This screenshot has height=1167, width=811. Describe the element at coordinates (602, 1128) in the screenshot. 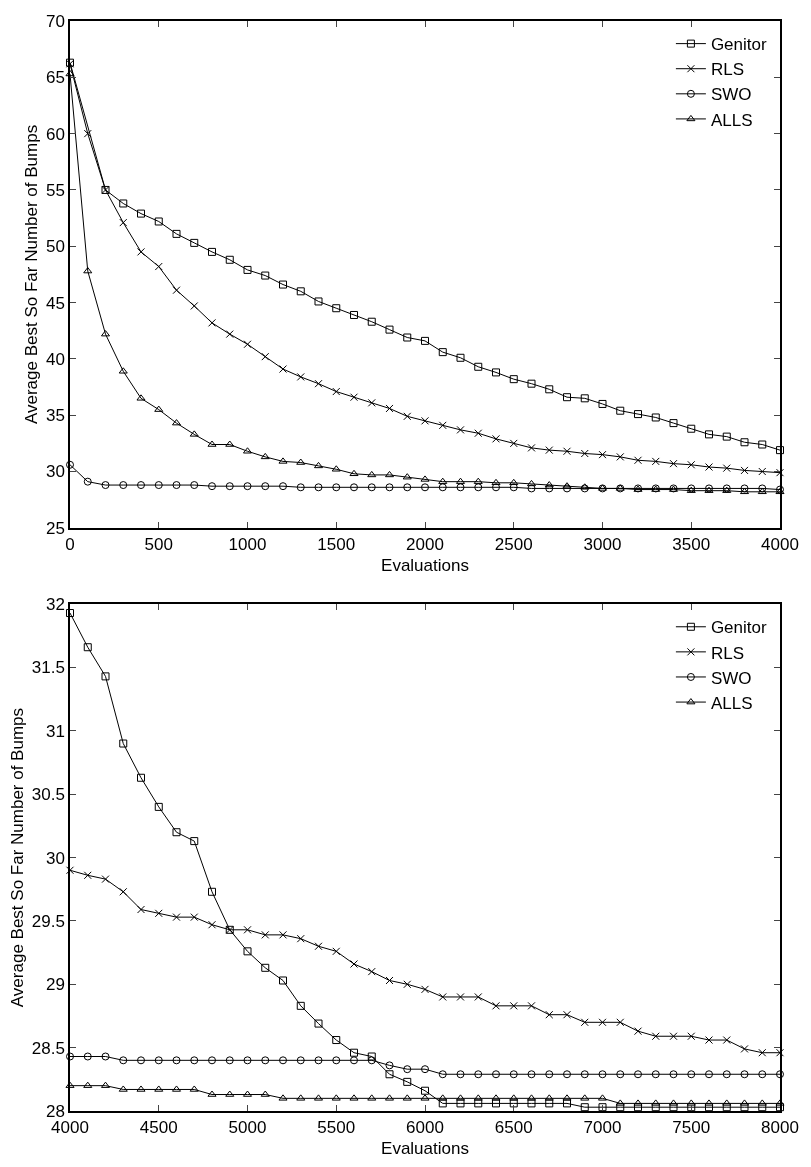

I see `x-tick-label: 7000` at that location.